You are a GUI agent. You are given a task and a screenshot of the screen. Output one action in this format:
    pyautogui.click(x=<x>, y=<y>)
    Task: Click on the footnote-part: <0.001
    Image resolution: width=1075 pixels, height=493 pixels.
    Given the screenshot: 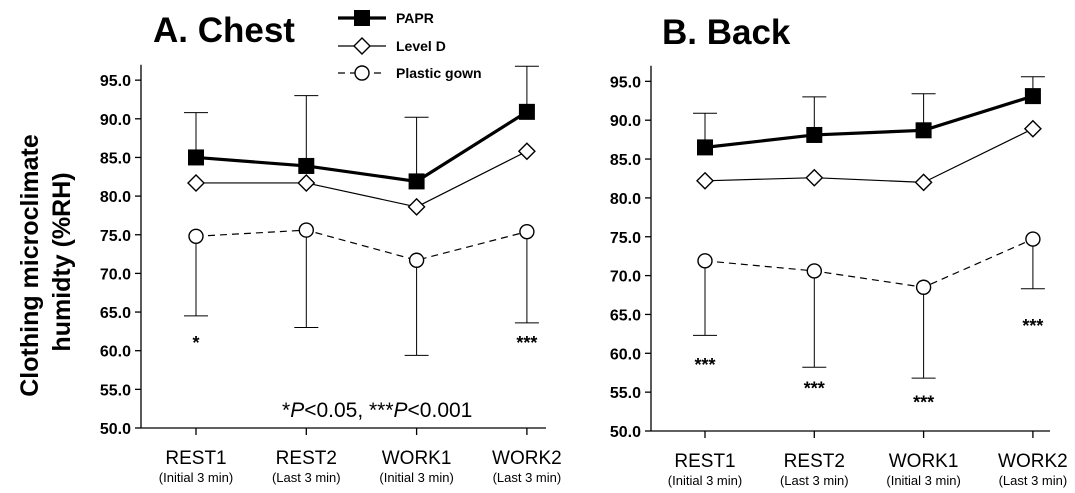 What is the action you would take?
    pyautogui.click(x=440, y=410)
    